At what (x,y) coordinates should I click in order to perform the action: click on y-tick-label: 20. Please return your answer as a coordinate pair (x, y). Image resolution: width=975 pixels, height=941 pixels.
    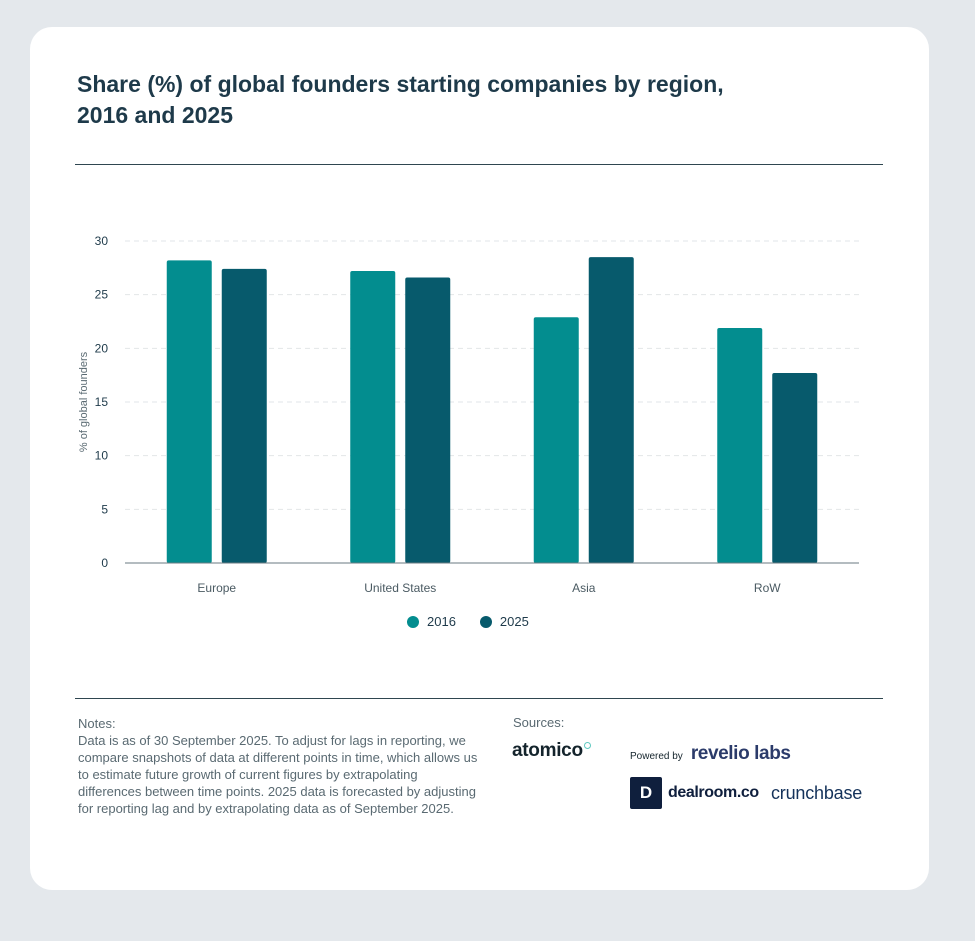
    Looking at the image, I should click on (102, 348).